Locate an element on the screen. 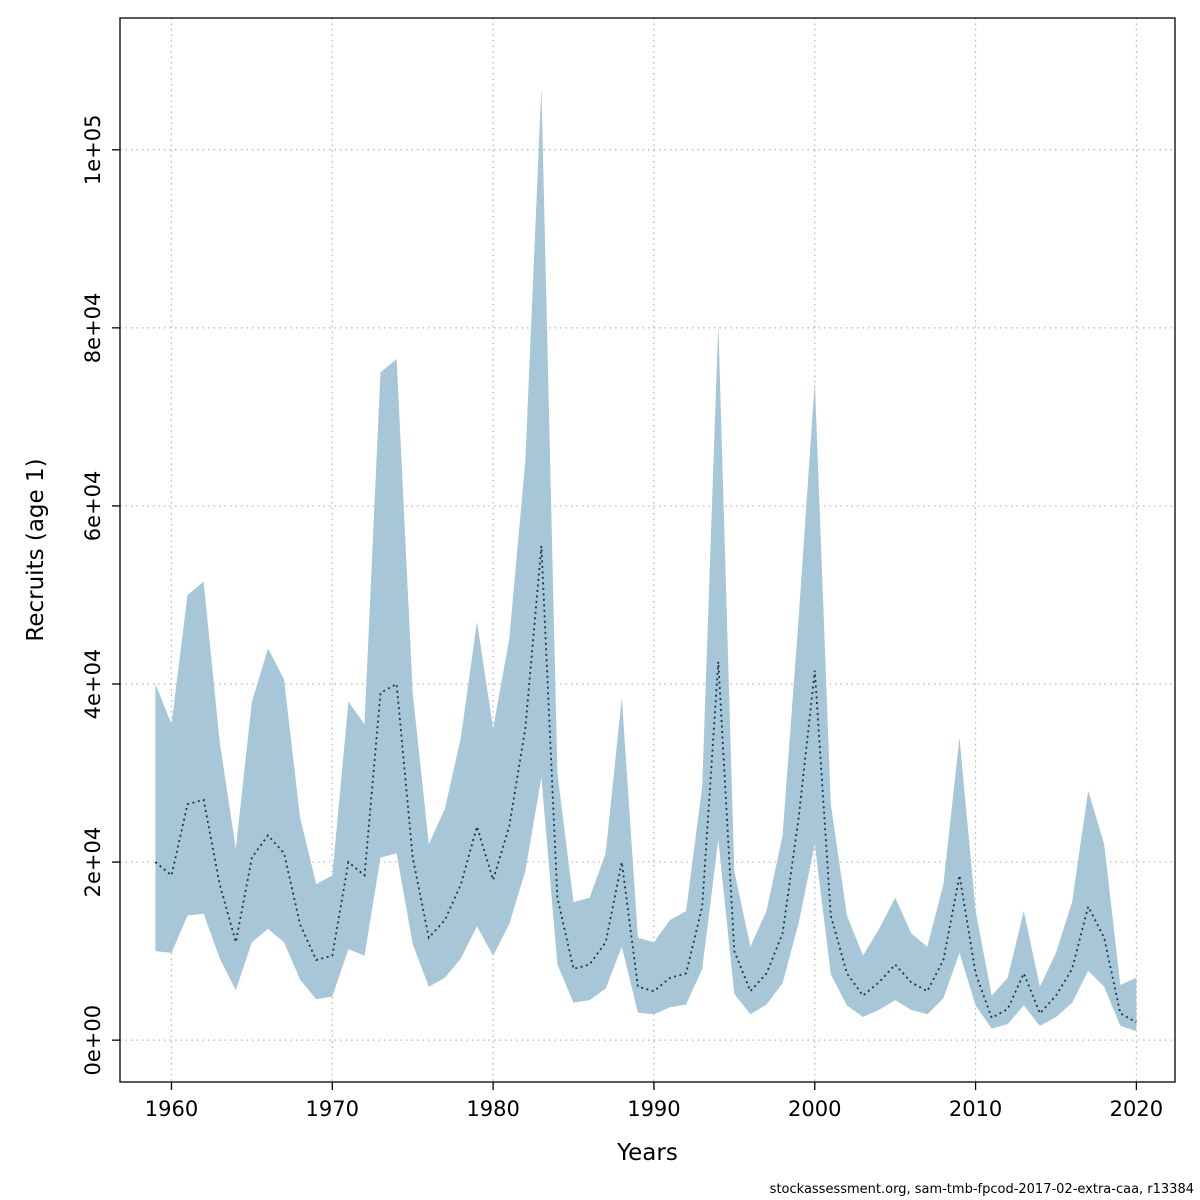  x-tick-label: 1970 is located at coordinates (332, 1109).